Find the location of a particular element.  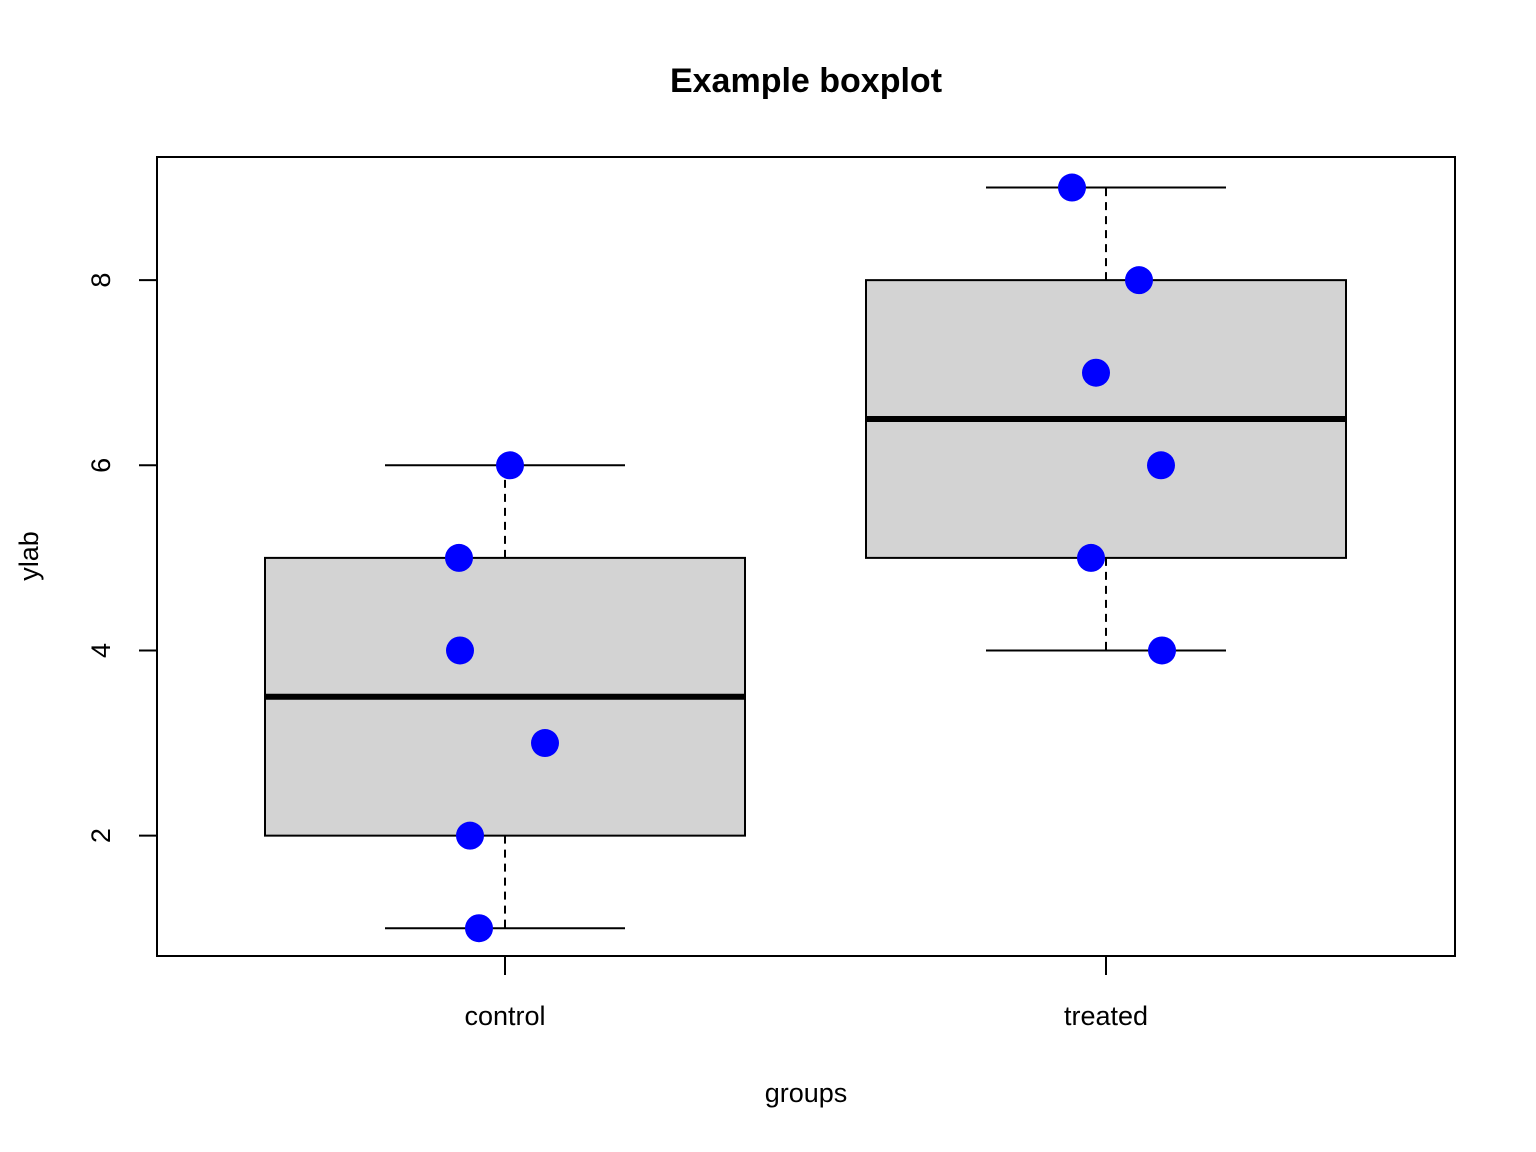

chart-title: Example boxplot is located at coordinates (806, 81).